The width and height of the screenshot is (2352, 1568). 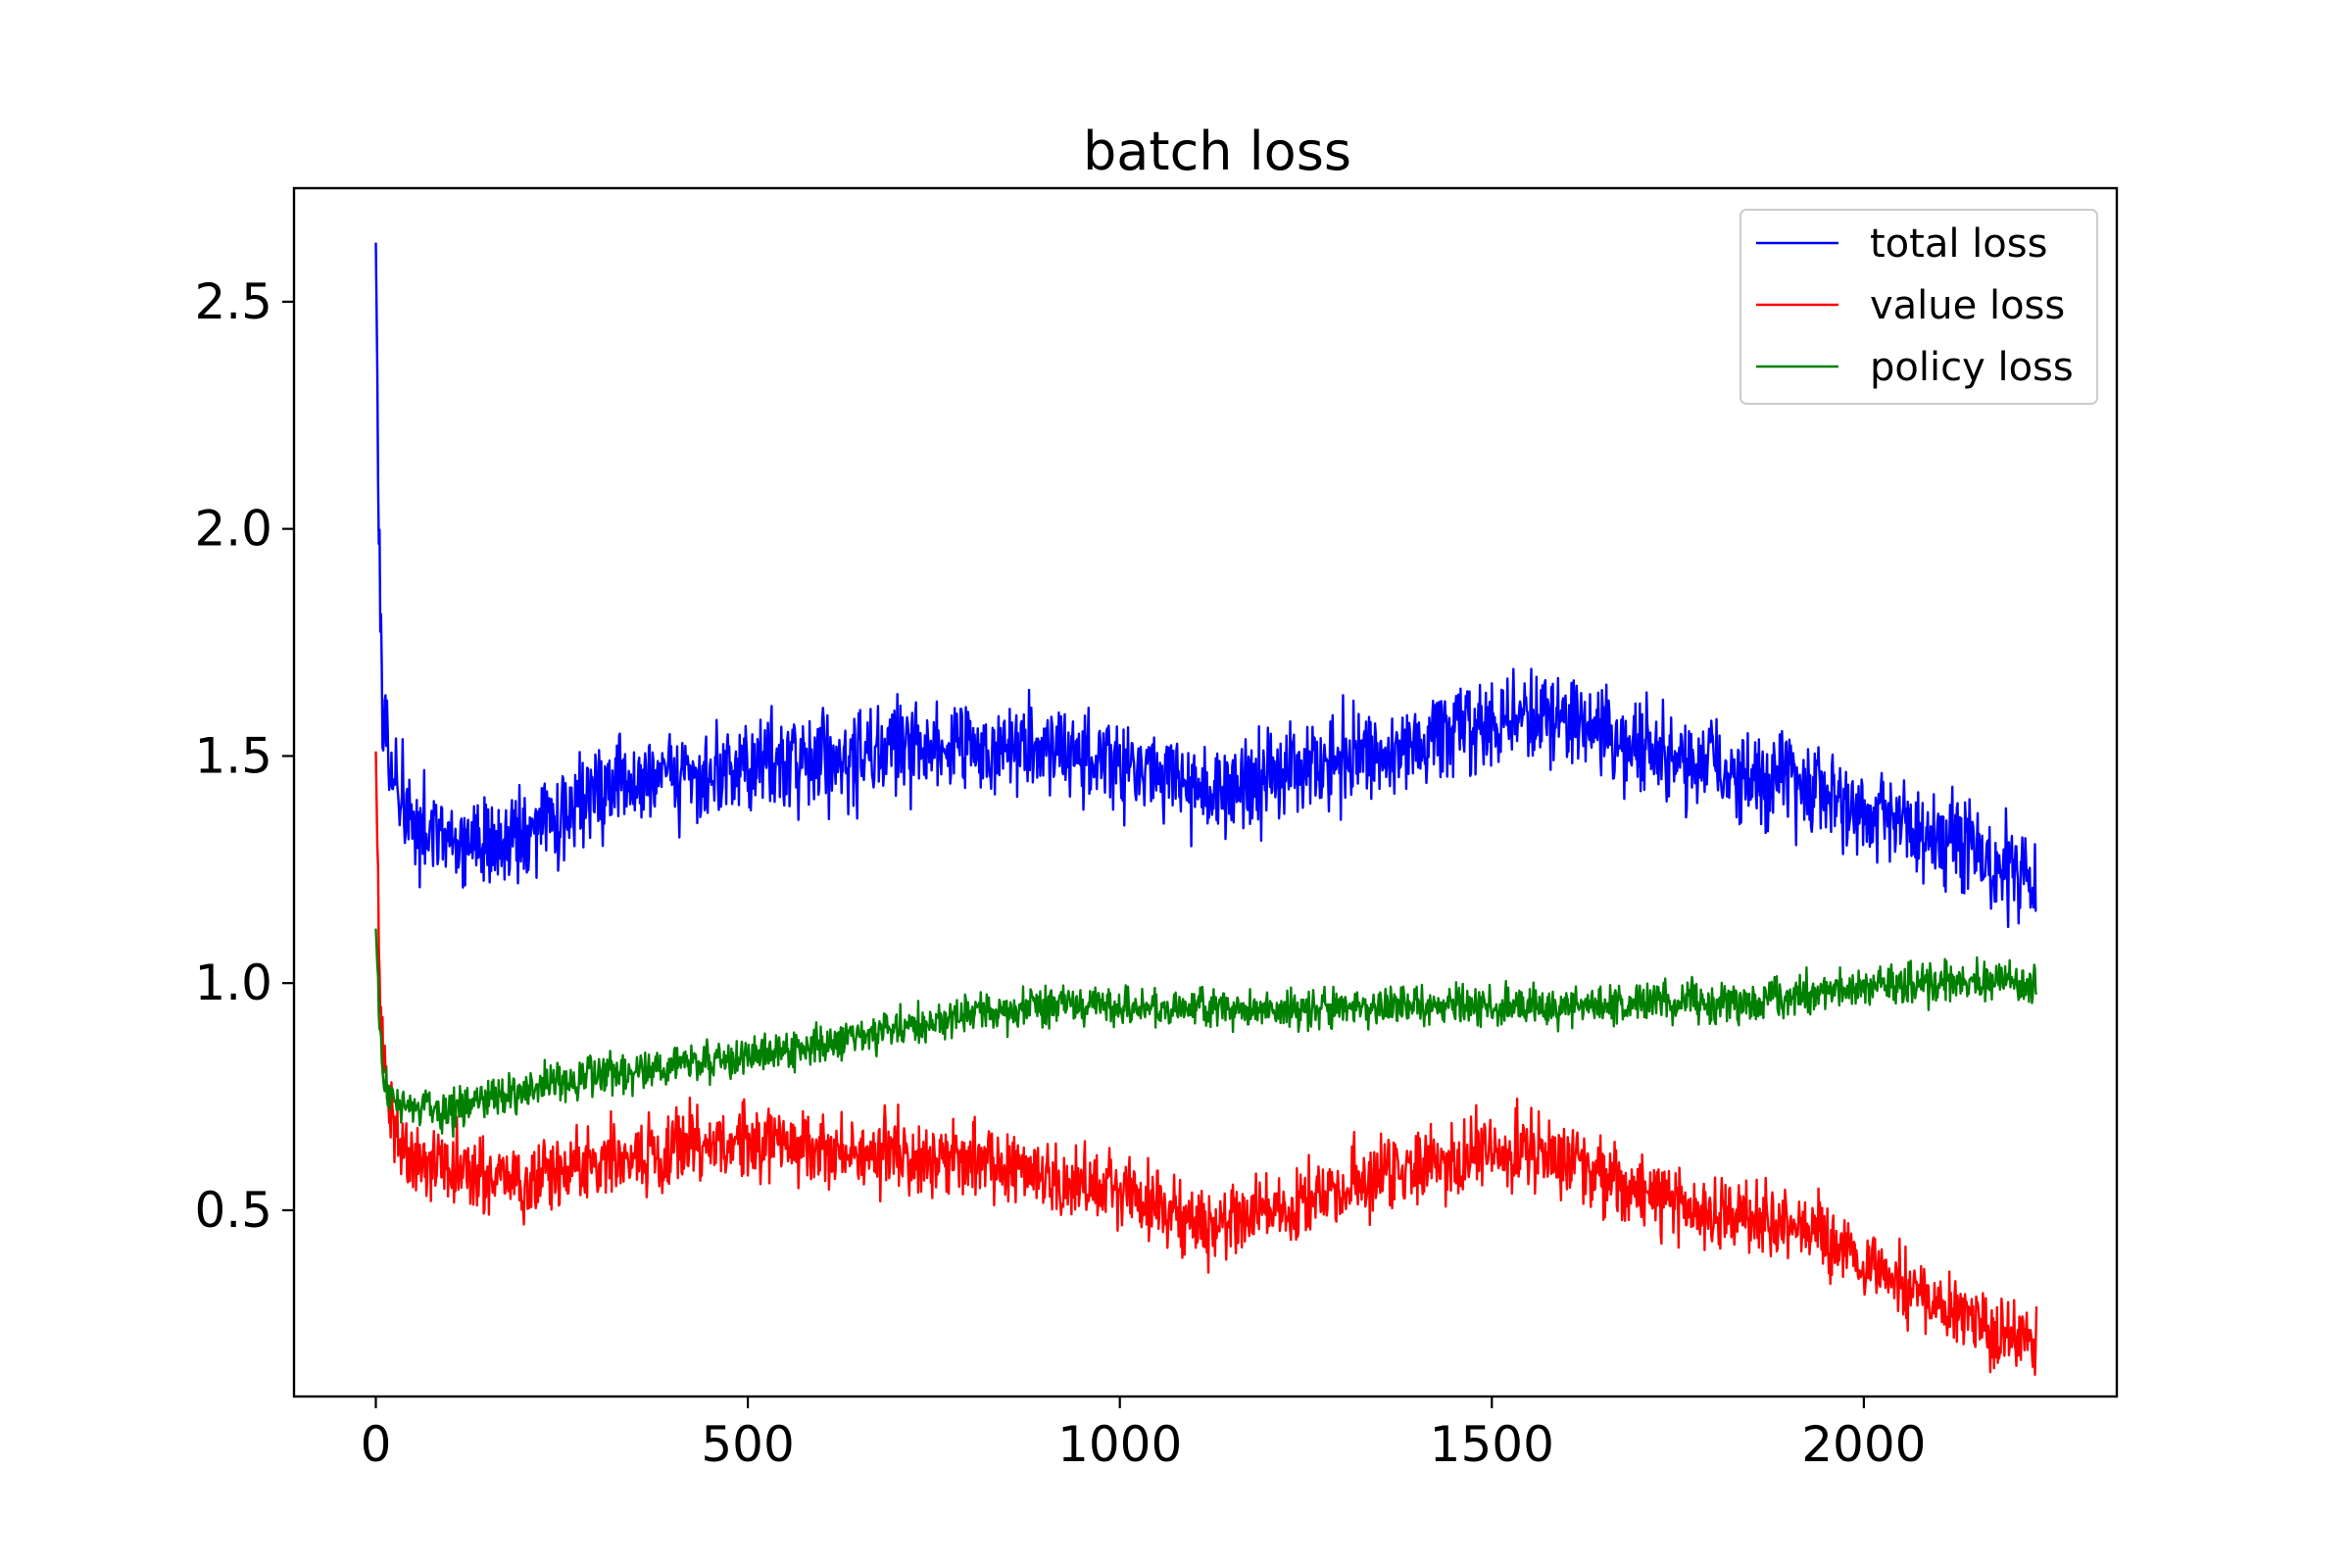 I want to click on x-tick-label: 500, so click(x=747, y=1444).